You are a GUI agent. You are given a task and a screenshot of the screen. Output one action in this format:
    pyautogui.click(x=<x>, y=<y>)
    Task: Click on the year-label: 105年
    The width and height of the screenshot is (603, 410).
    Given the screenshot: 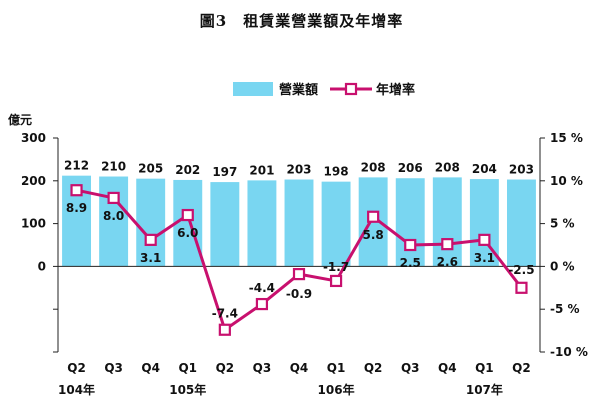 What is the action you would take?
    pyautogui.click(x=187, y=389)
    